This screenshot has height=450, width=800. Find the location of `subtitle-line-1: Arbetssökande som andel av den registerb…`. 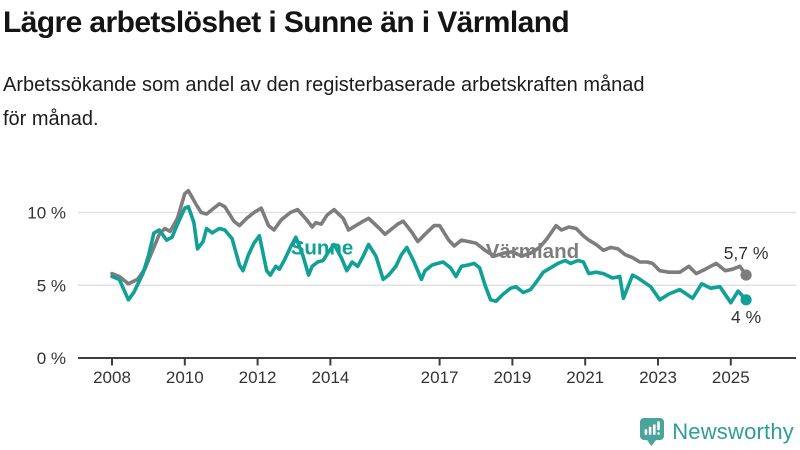

subtitle-line-1: Arbetssökande som andel av den registerb… is located at coordinates (324, 85).